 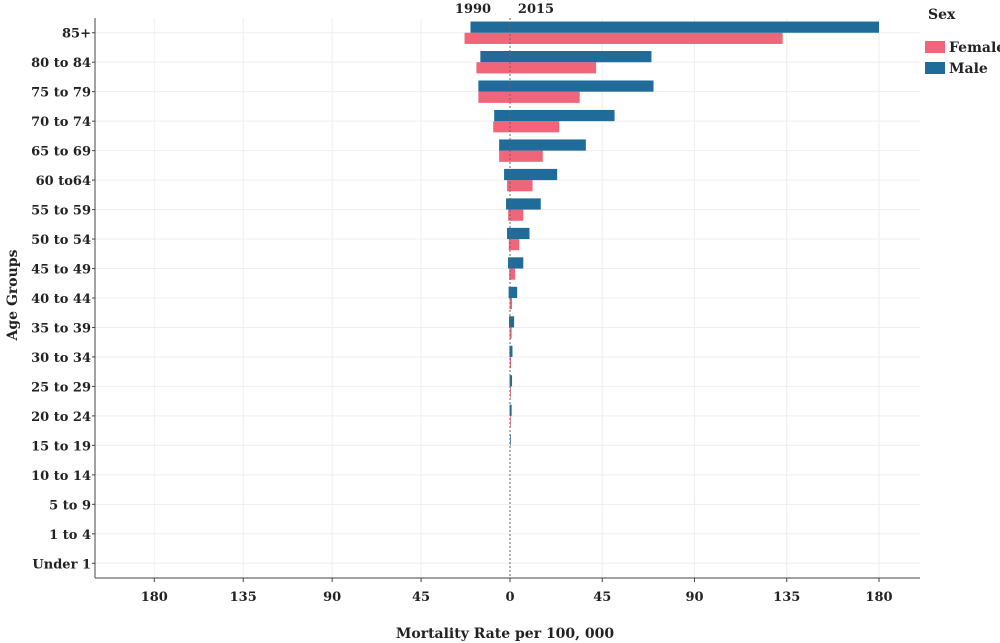 I want to click on legend-label-female: Female, so click(x=974, y=48).